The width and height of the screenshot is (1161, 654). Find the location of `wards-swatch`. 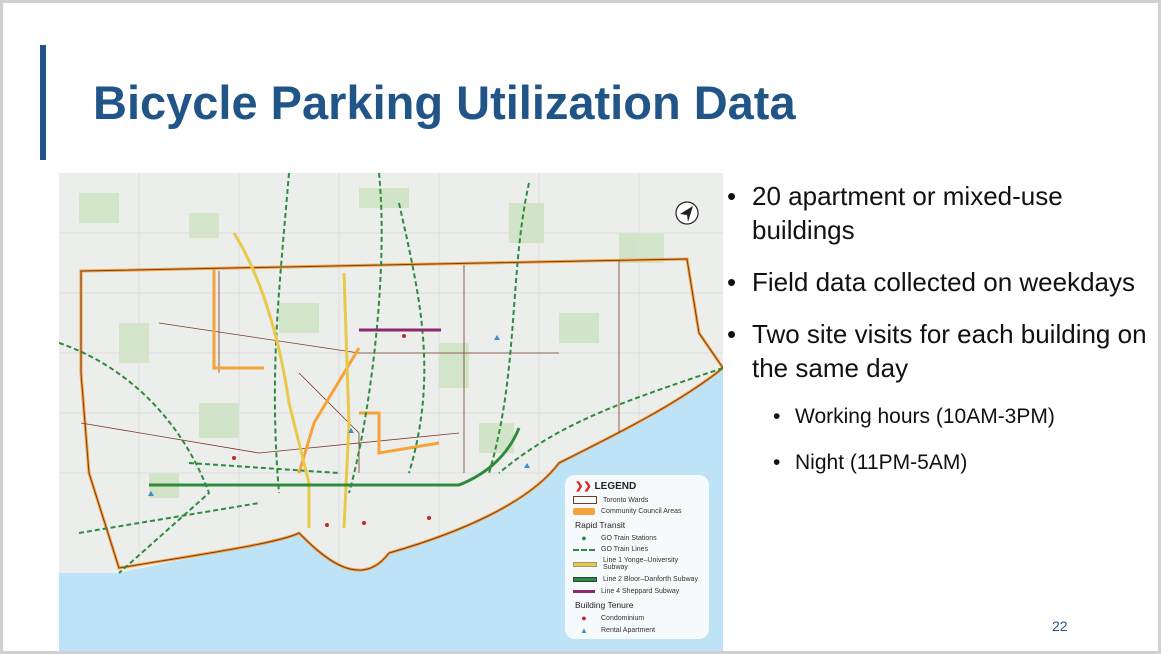

wards-swatch is located at coordinates (585, 500).